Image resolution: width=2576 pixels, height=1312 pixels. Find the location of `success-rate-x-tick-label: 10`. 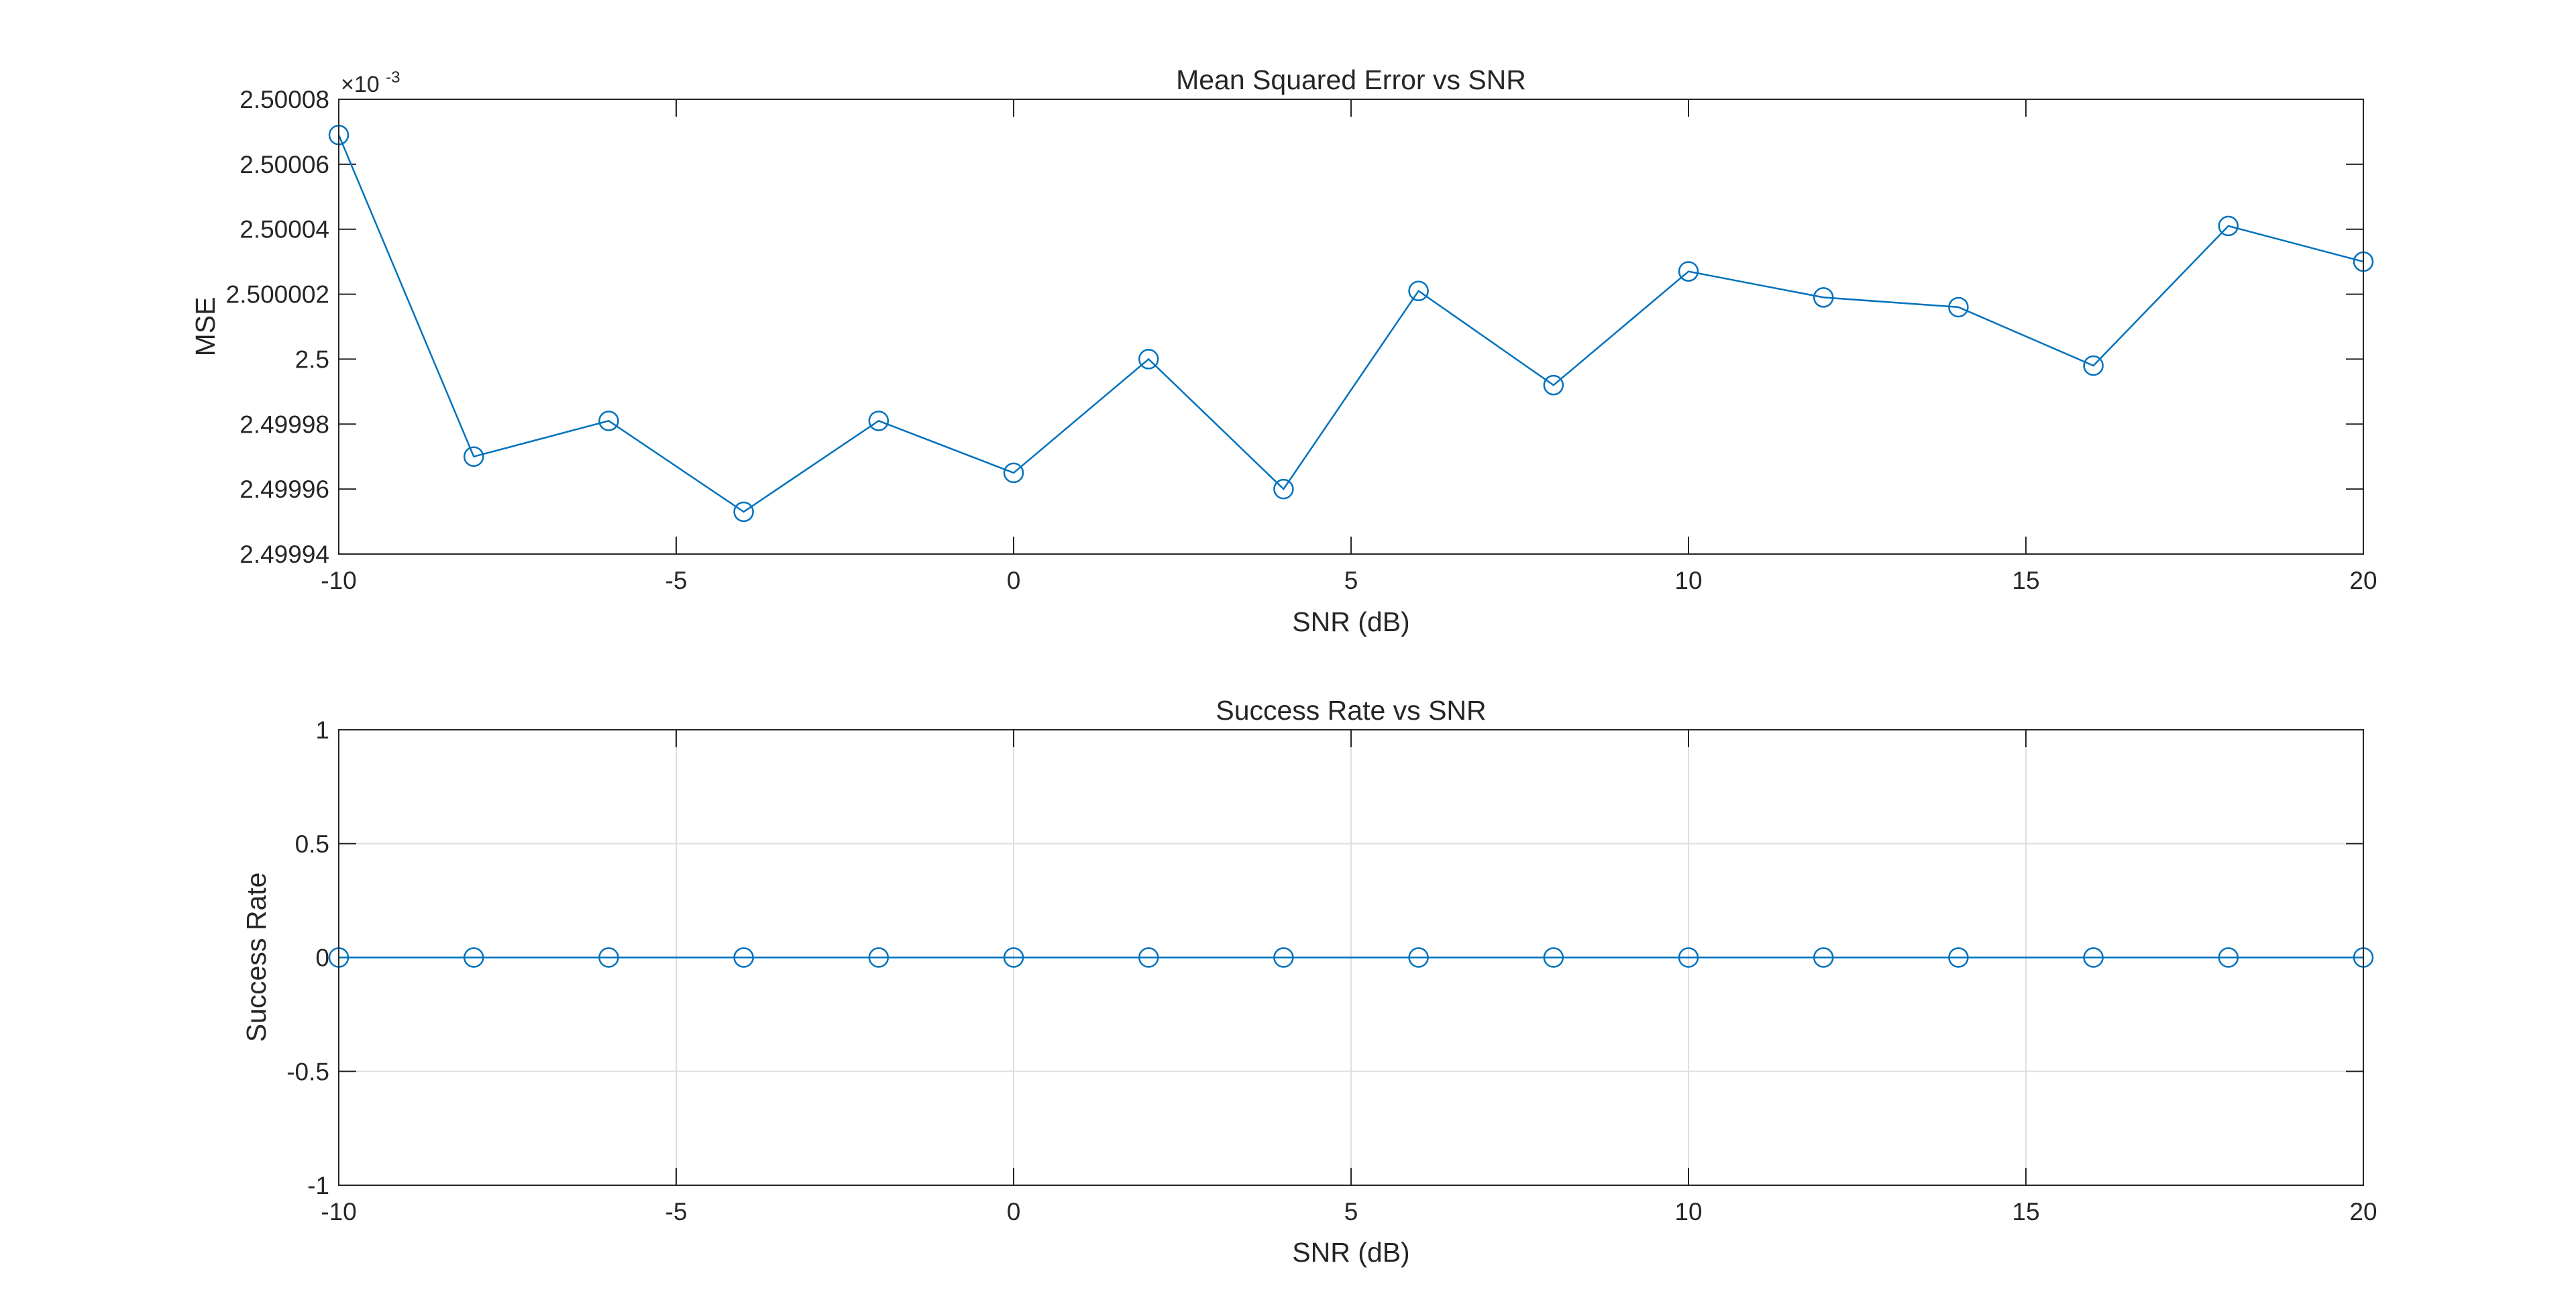

success-rate-x-tick-label: 10 is located at coordinates (1688, 1211).